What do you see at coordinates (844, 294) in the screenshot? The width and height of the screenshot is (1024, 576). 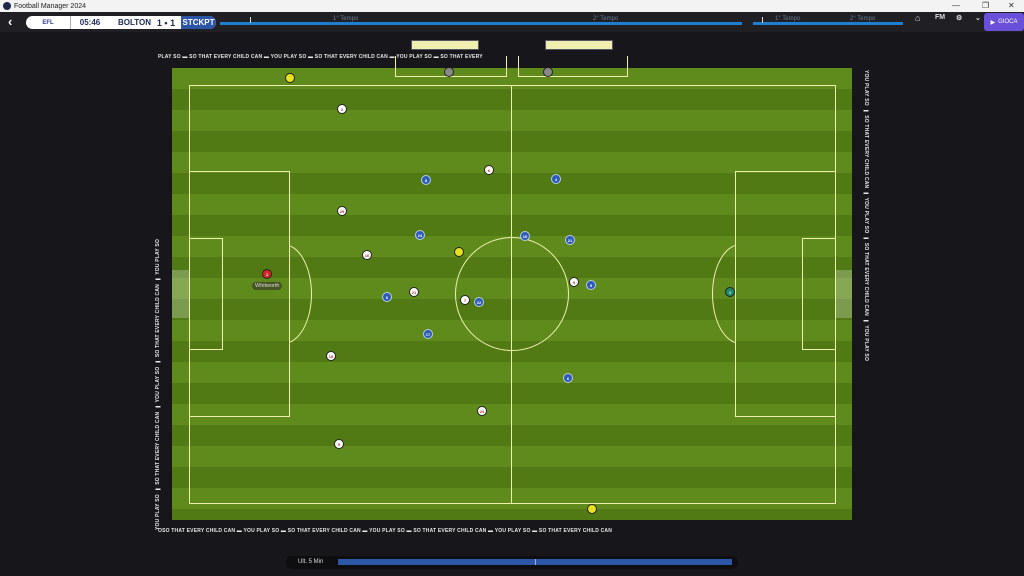 I see `right-goal` at bounding box center [844, 294].